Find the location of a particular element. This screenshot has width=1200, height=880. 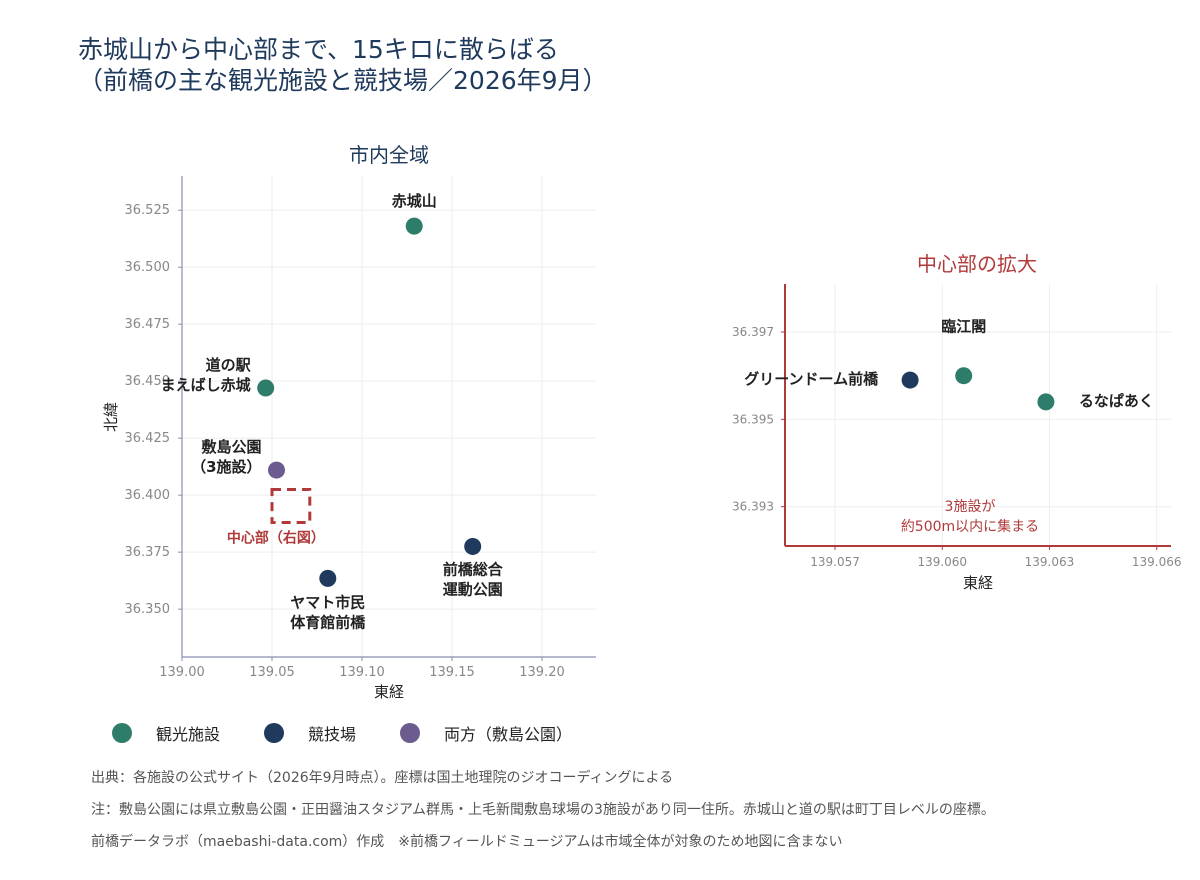

point-label-line: 敷島公園 is located at coordinates (231, 447).